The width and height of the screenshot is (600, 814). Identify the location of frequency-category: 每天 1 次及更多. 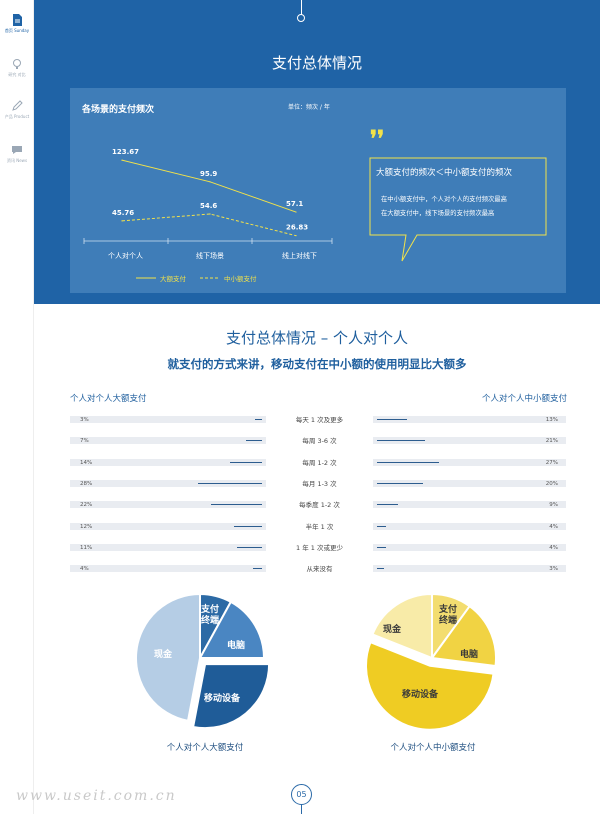
(319, 420).